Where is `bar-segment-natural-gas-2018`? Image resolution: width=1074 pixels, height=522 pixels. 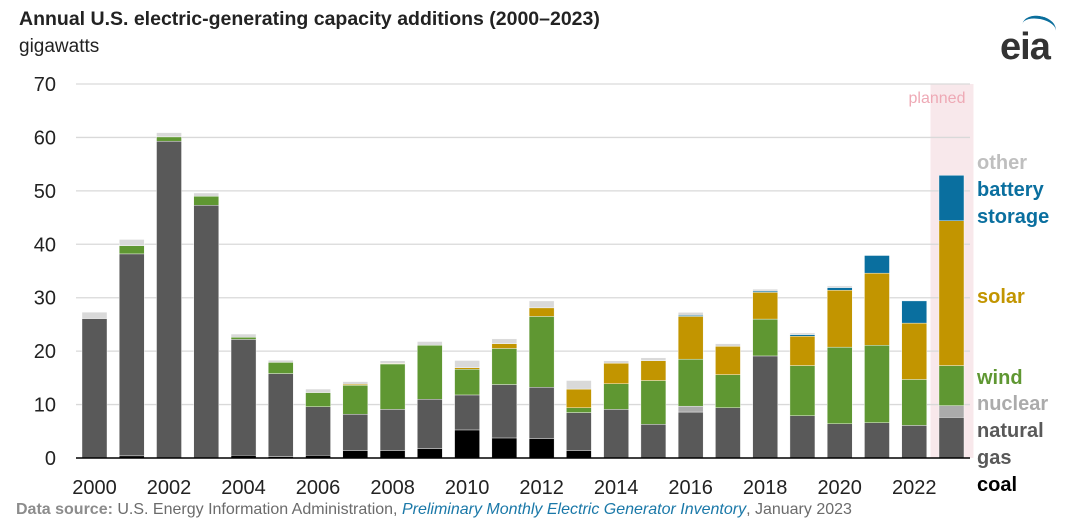
bar-segment-natural-gas-2018 is located at coordinates (765, 407).